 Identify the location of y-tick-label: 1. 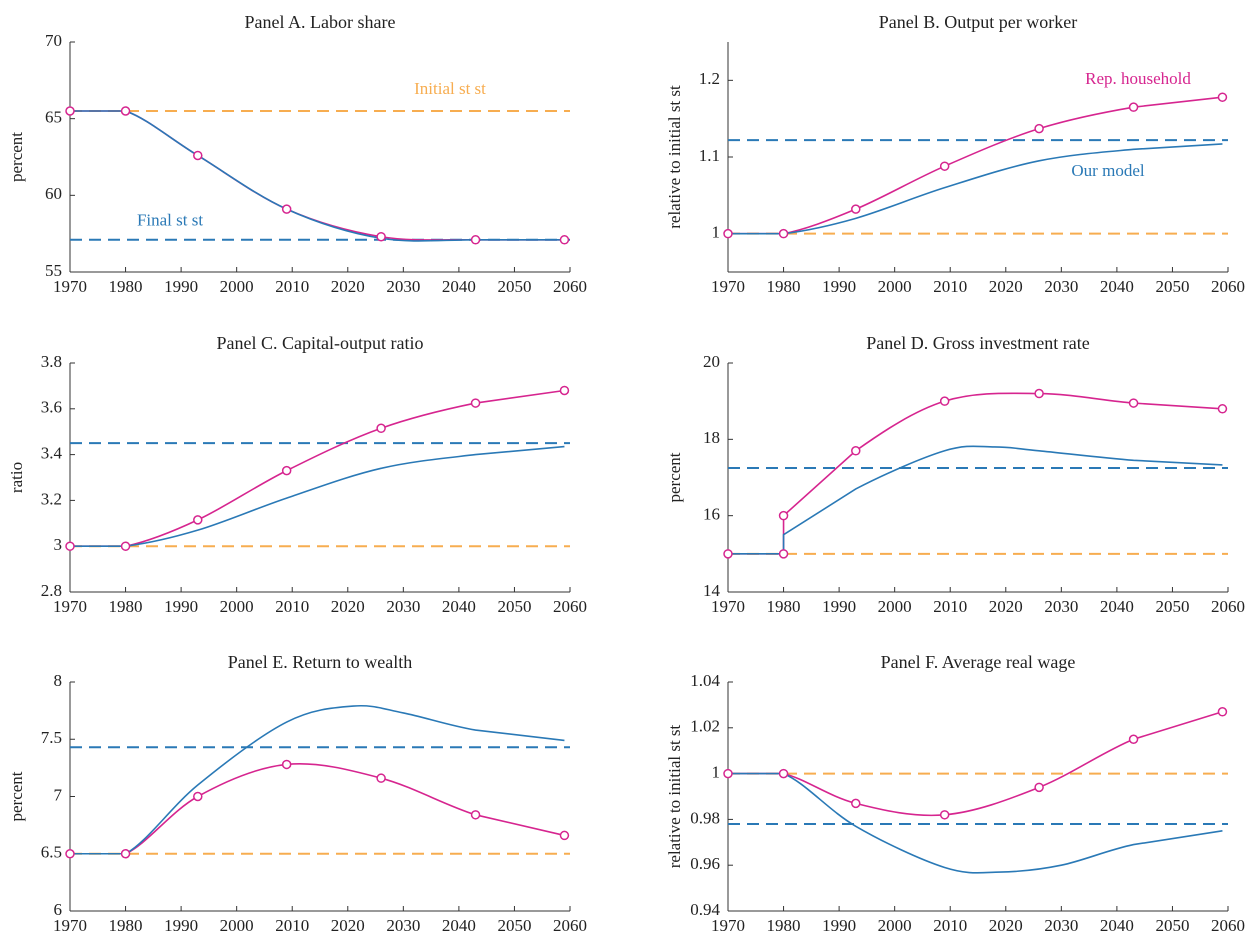
(716, 772).